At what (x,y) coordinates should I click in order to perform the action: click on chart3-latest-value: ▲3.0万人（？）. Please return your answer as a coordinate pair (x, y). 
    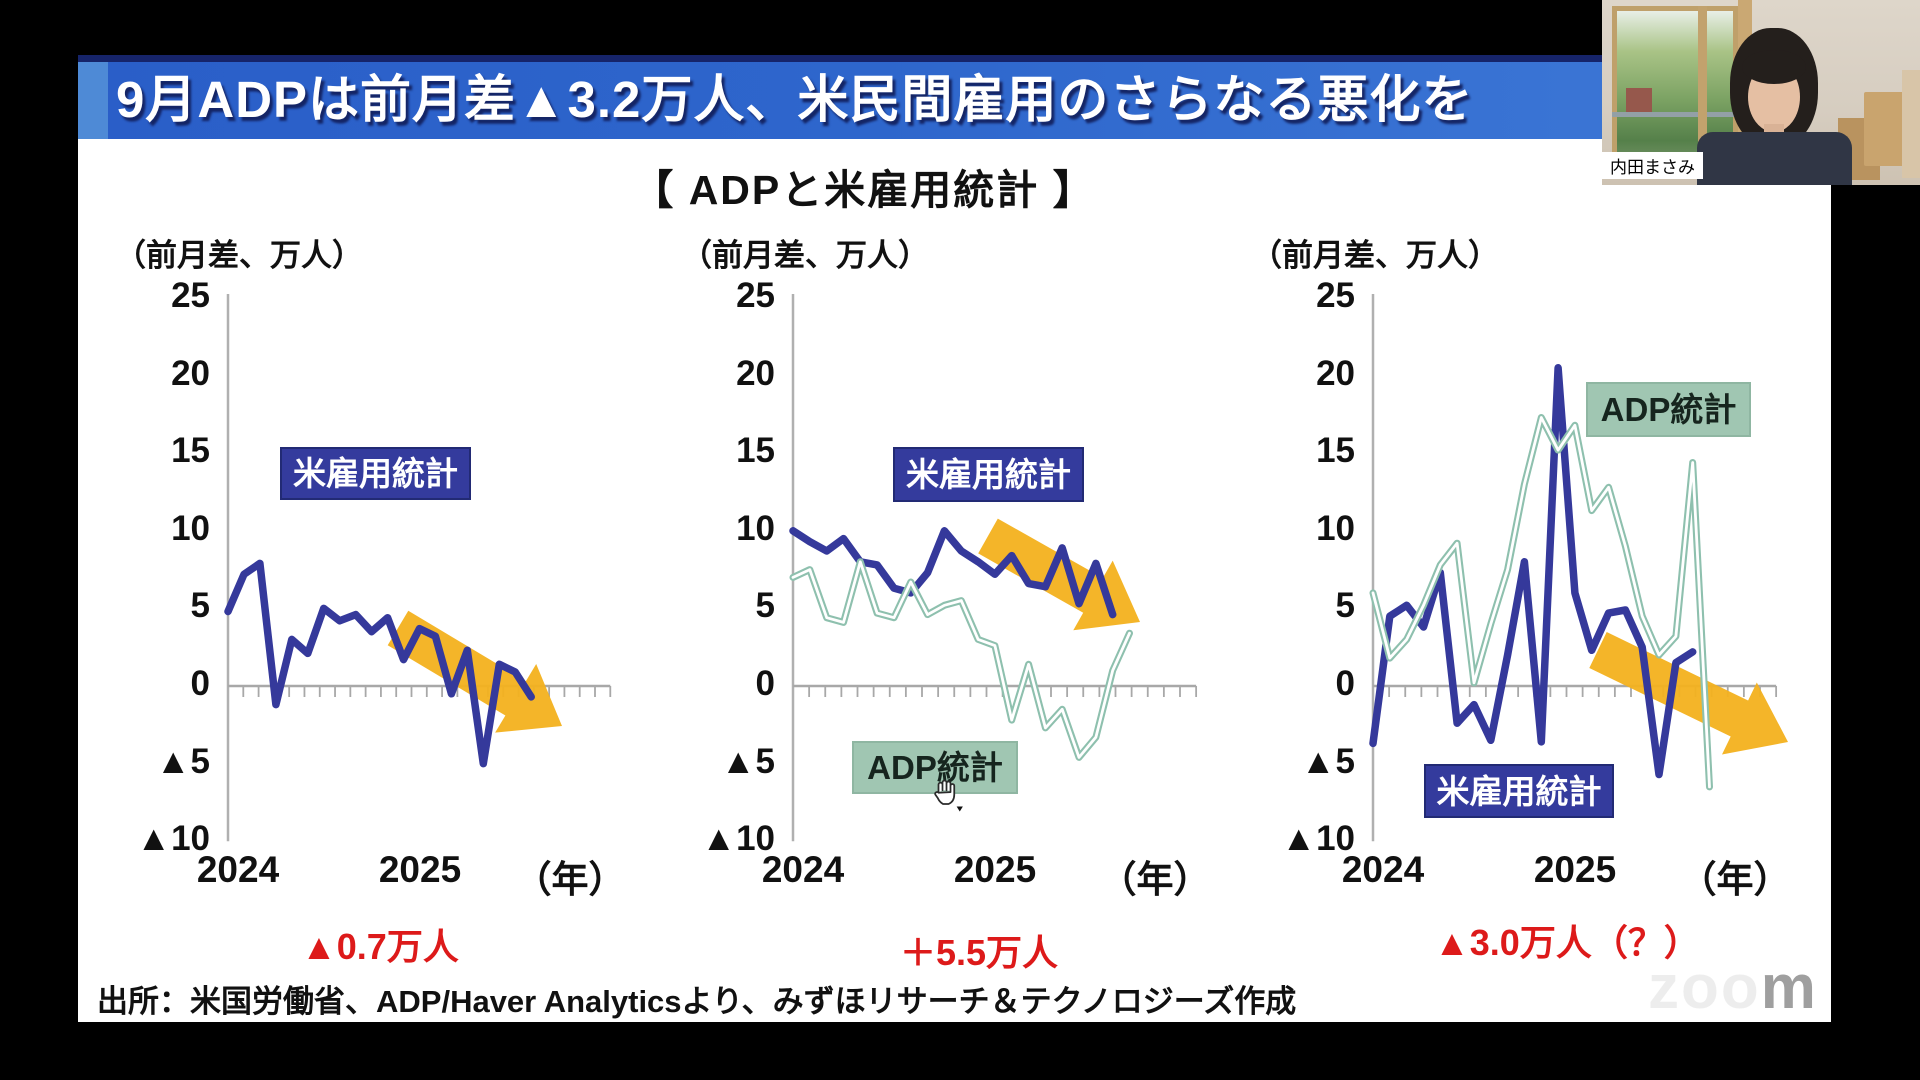
    Looking at the image, I should click on (1567, 942).